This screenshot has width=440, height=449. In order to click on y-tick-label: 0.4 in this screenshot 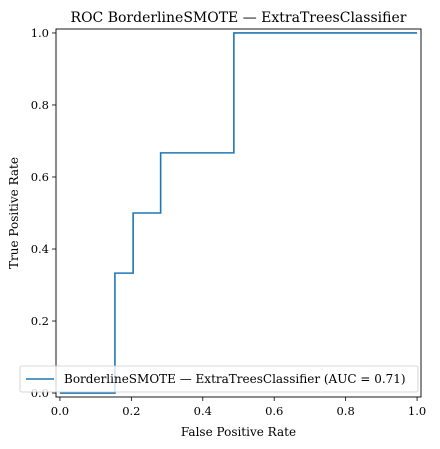, I will do `click(40, 249)`.